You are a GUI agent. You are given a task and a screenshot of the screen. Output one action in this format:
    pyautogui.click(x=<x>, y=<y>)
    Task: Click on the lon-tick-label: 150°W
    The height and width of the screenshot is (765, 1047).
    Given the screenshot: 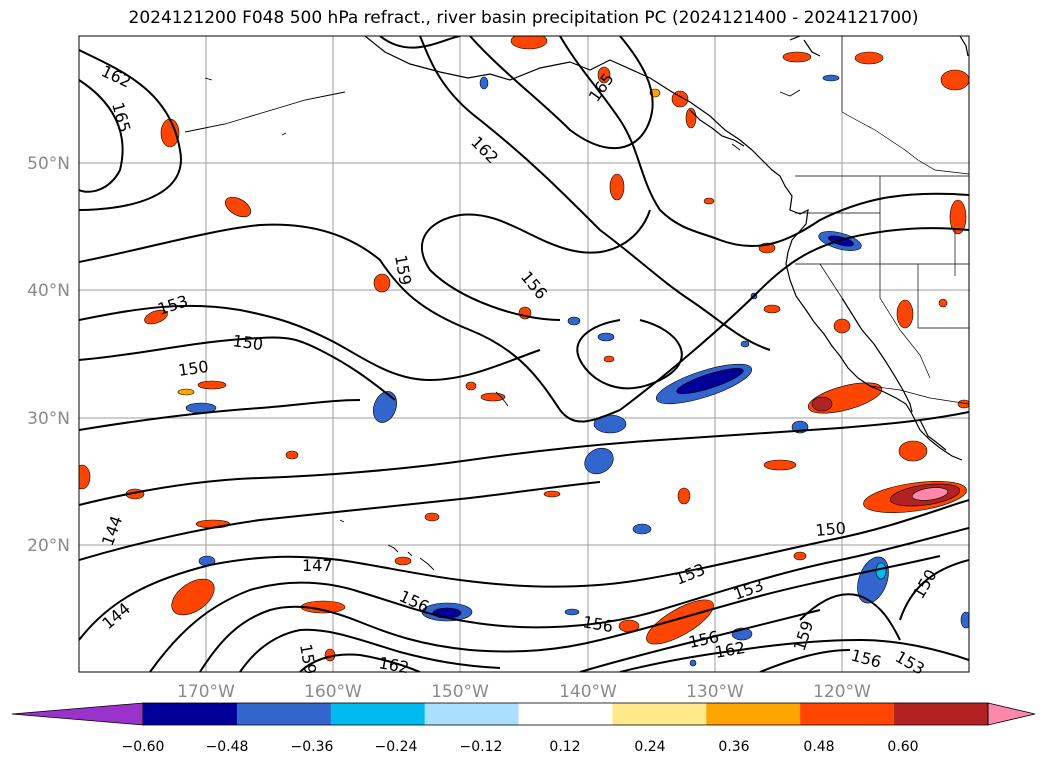 What is the action you would take?
    pyautogui.click(x=460, y=692)
    